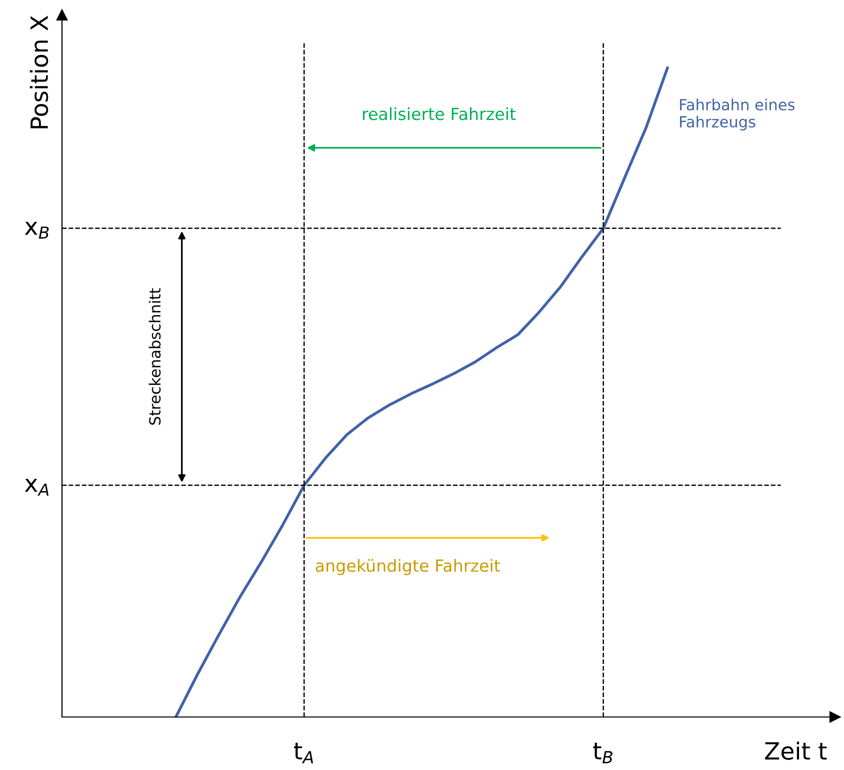 The width and height of the screenshot is (844, 770). I want to click on annotation: angekündigte Fahrzeit, so click(408, 567).